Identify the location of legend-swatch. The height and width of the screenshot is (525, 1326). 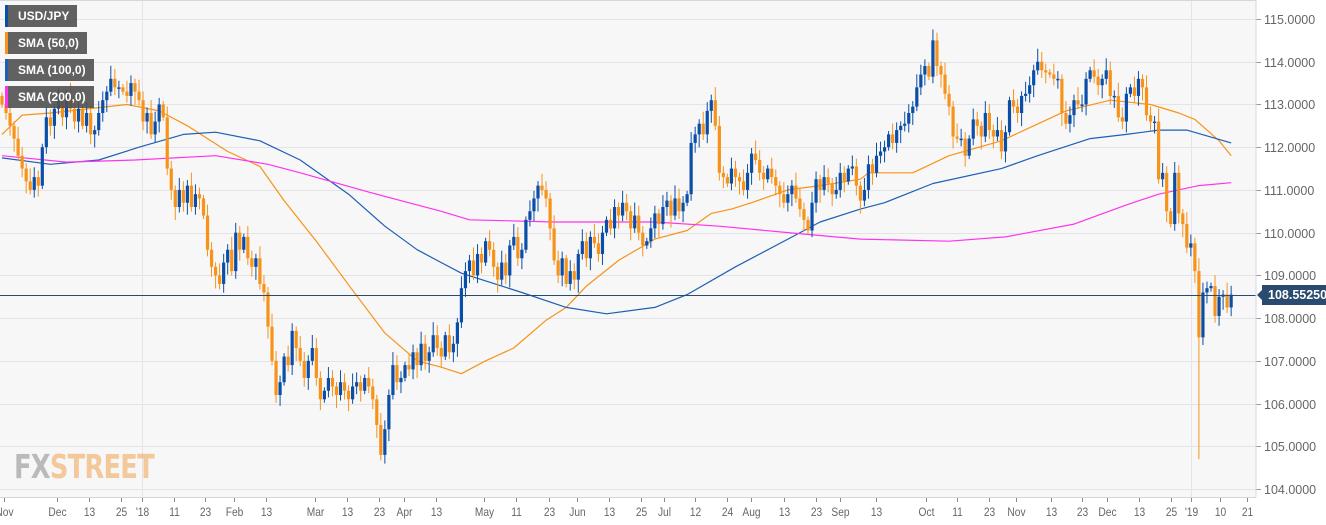
(6, 70).